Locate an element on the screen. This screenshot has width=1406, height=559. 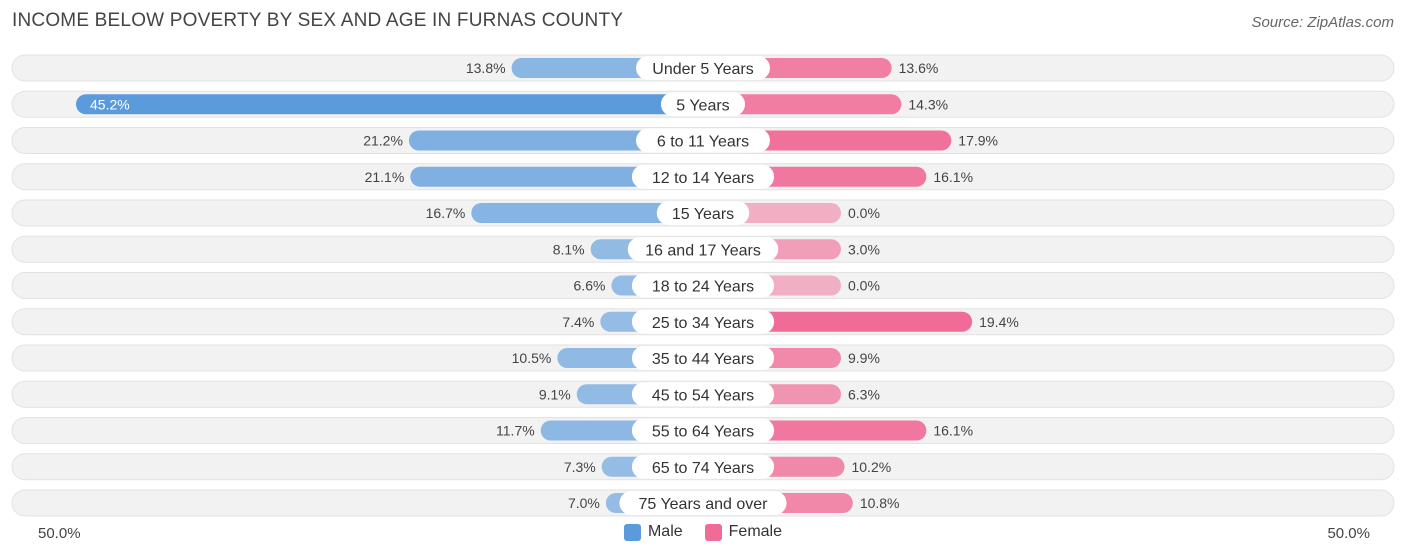
category-label: 15 Years is located at coordinates (703, 214).